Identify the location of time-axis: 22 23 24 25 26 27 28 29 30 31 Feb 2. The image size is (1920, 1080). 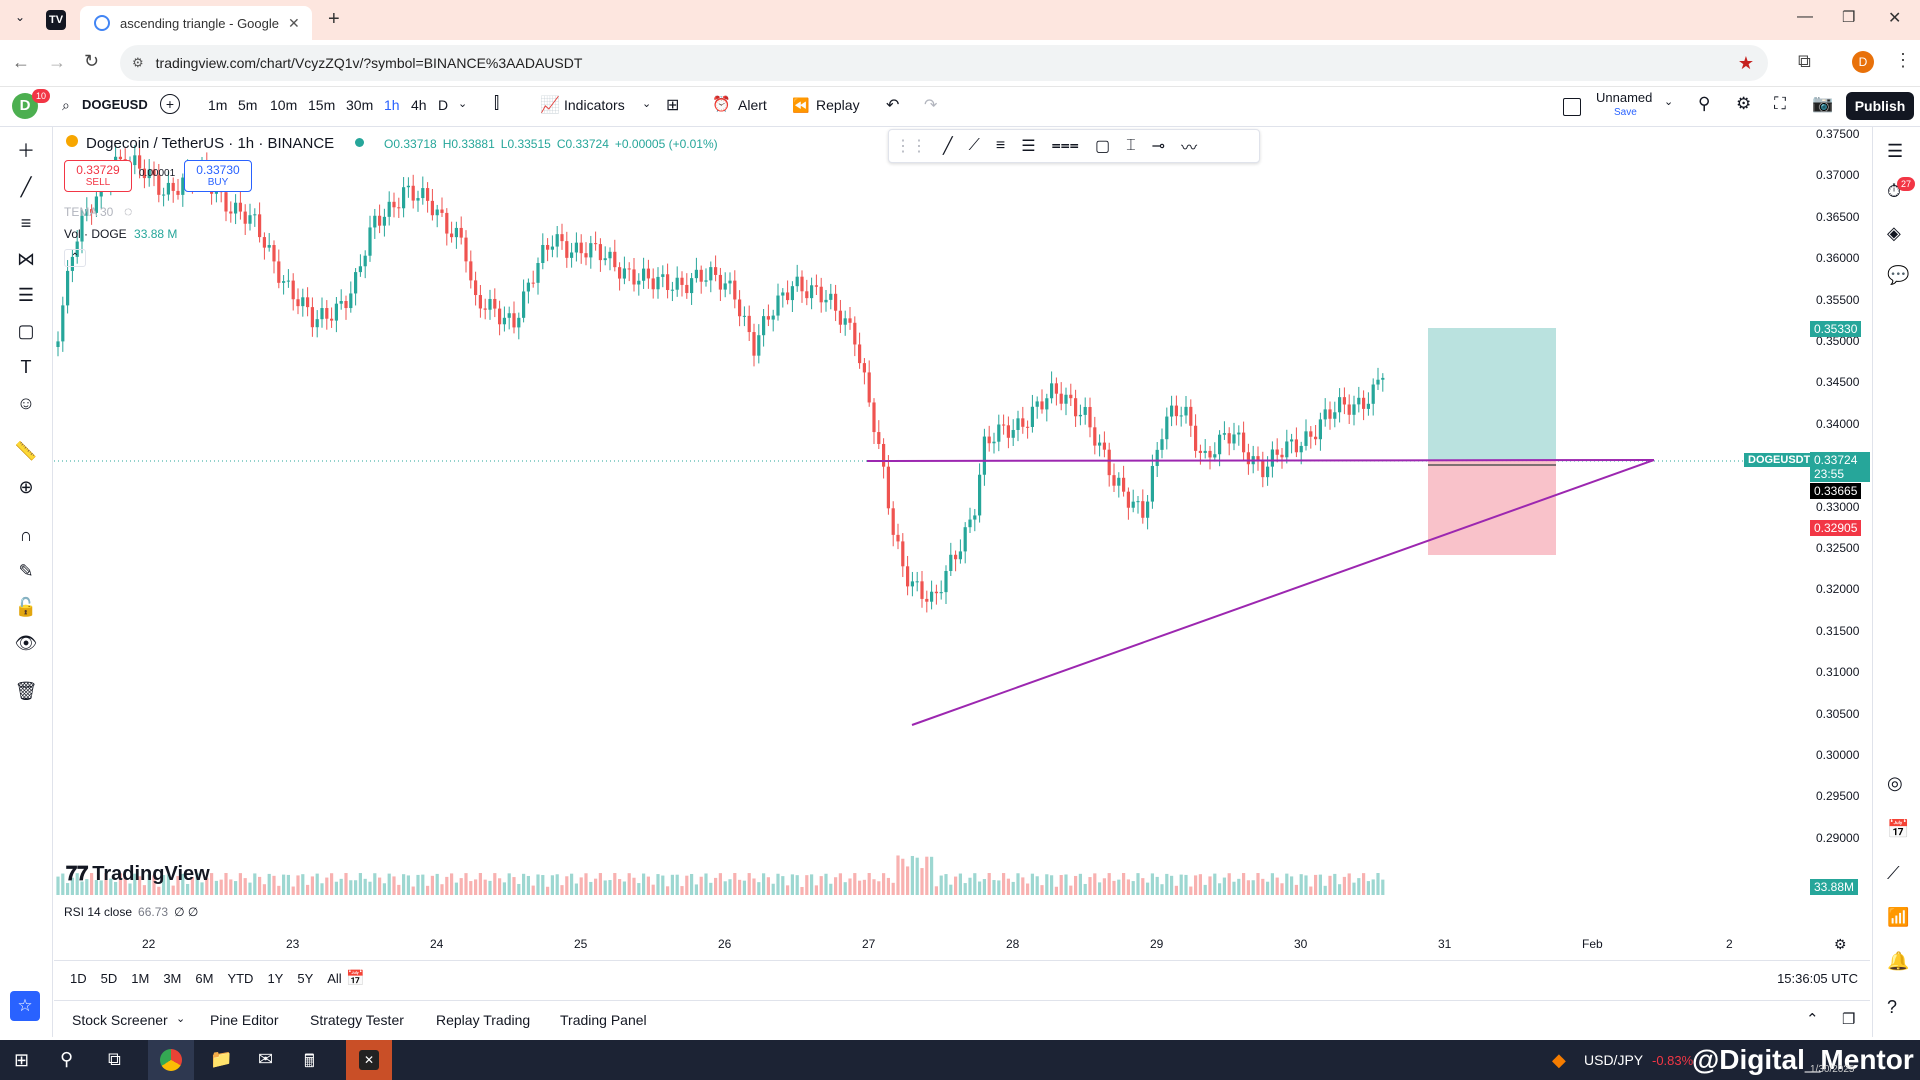
(962, 944).